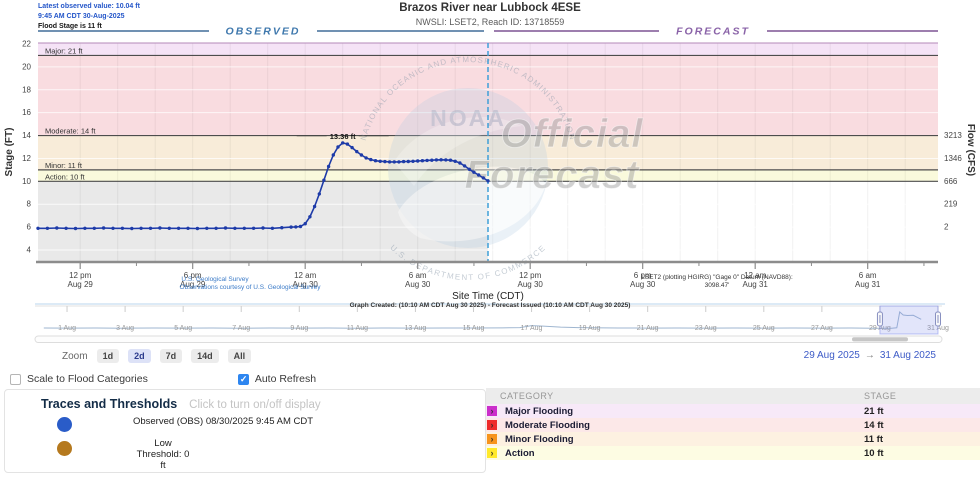  What do you see at coordinates (531, 280) in the screenshot?
I see `x-tick-label: 12 pm Aug 30` at bounding box center [531, 280].